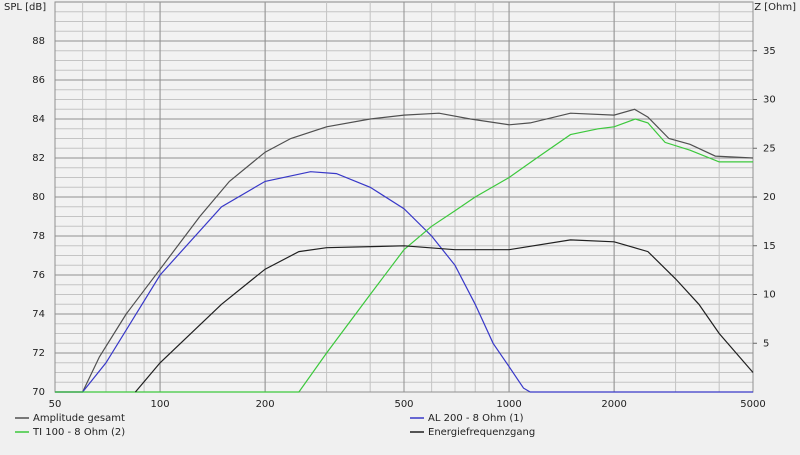 The width and height of the screenshot is (800, 455). What do you see at coordinates (769, 197) in the screenshot?
I see `y2-tick-label: 20` at bounding box center [769, 197].